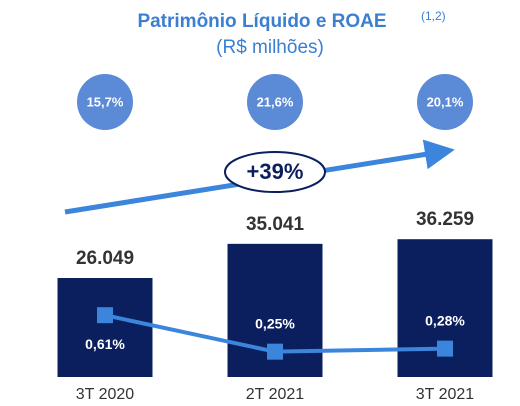 The width and height of the screenshot is (520, 406). I want to click on x-tick-label: 2T 2021, so click(275, 394).